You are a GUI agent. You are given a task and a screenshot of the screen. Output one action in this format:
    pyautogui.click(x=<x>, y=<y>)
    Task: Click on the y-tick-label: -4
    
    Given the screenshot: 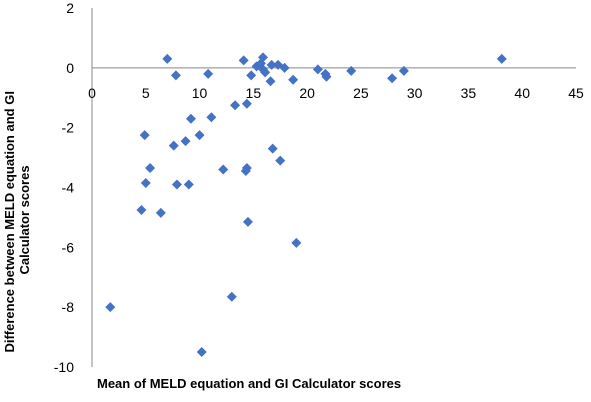 What is the action you would take?
    pyautogui.click(x=68, y=188)
    